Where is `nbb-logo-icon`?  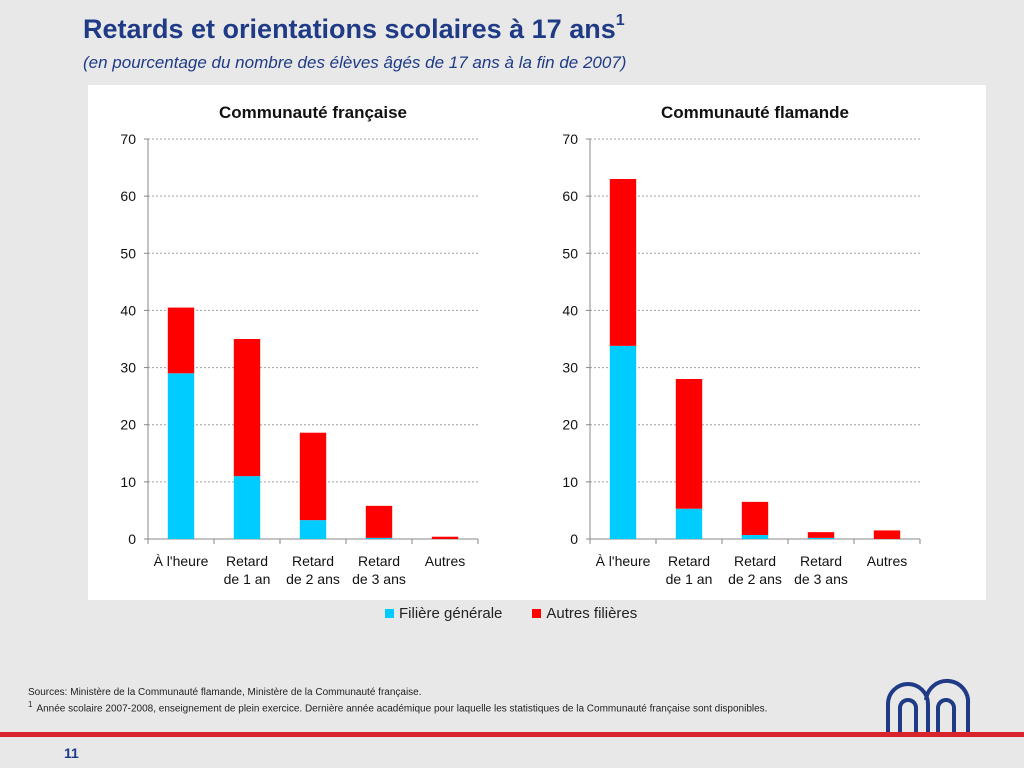
nbb-logo-icon is located at coordinates (928, 705).